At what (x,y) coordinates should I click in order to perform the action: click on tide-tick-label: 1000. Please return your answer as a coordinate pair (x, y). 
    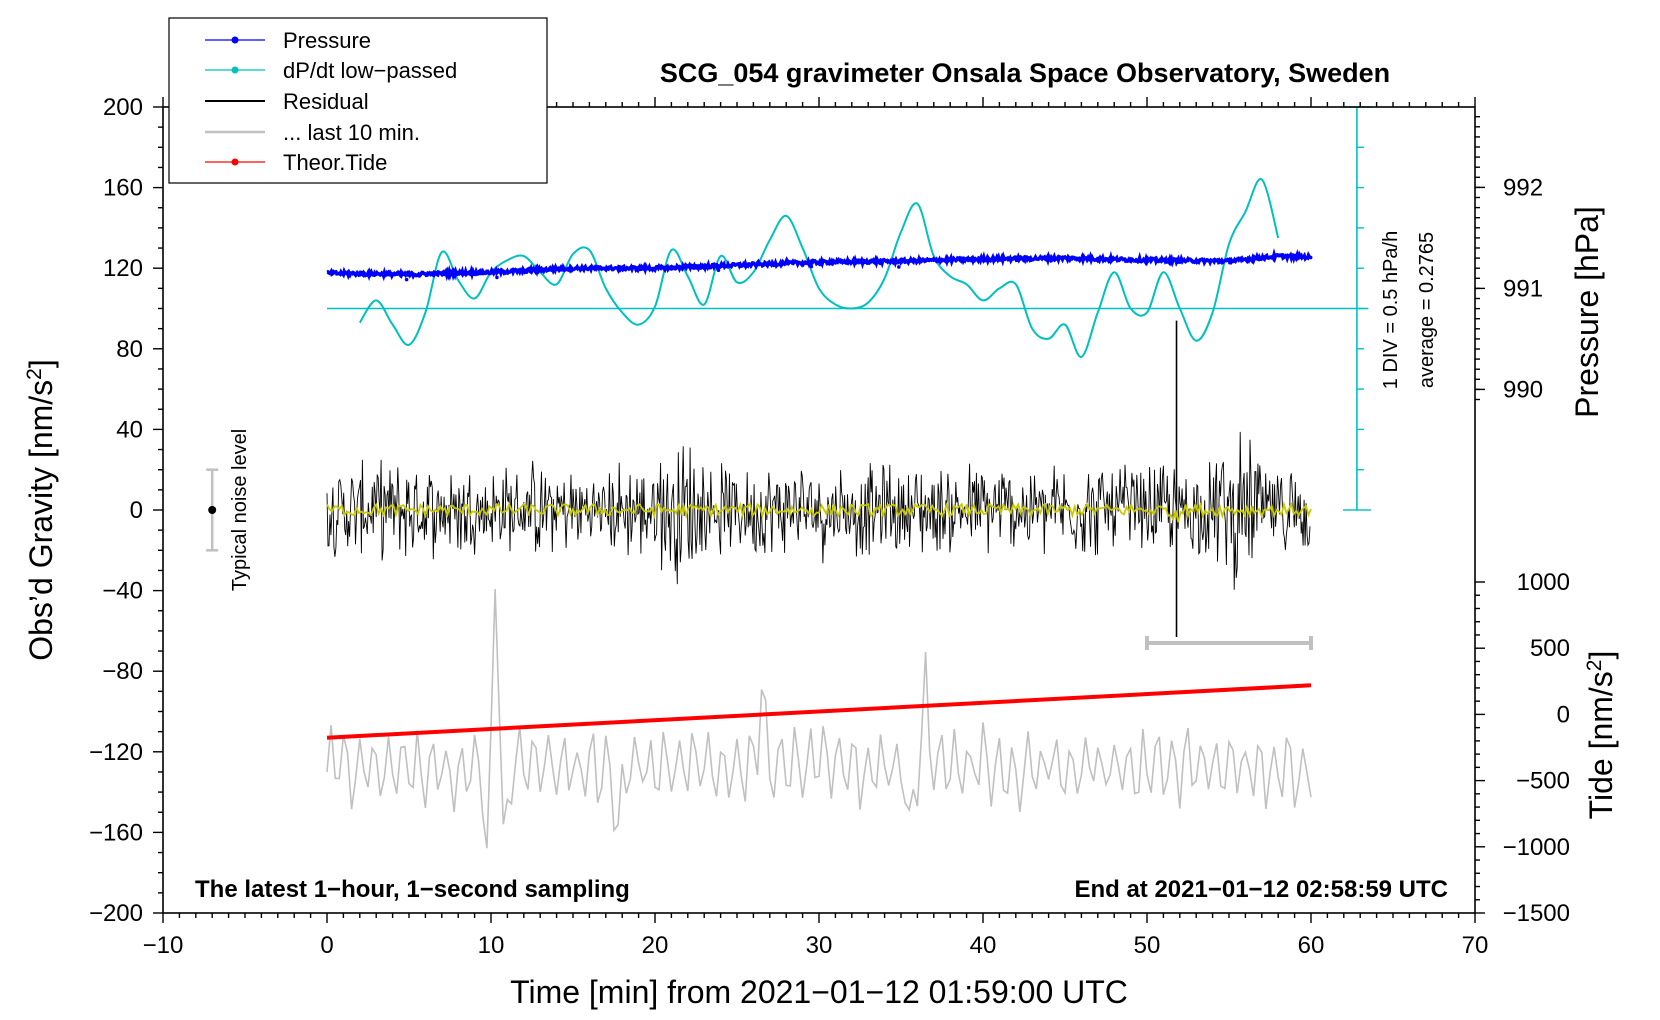
    Looking at the image, I should click on (1543, 582).